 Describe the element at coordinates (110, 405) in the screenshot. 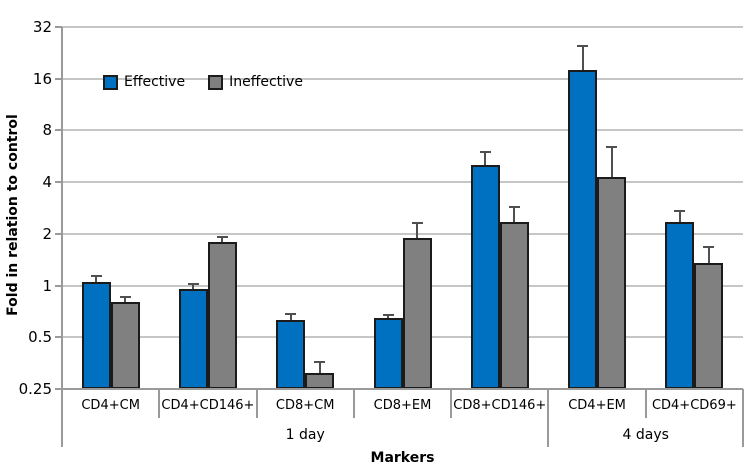

I see `category-label: CD4+CM` at that location.